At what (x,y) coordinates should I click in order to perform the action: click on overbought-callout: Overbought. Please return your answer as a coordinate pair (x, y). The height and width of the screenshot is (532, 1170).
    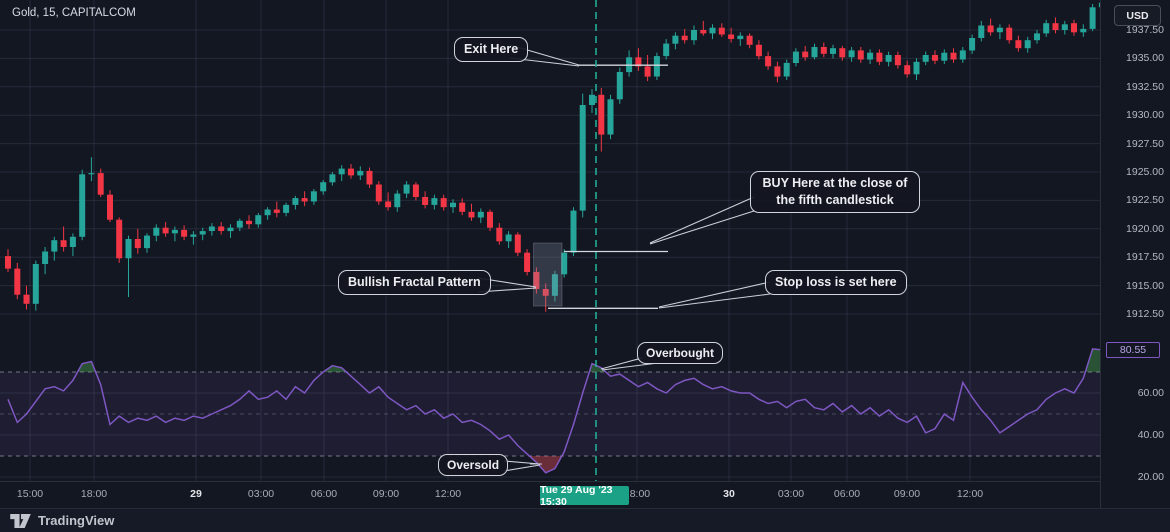
    Looking at the image, I should click on (680, 353).